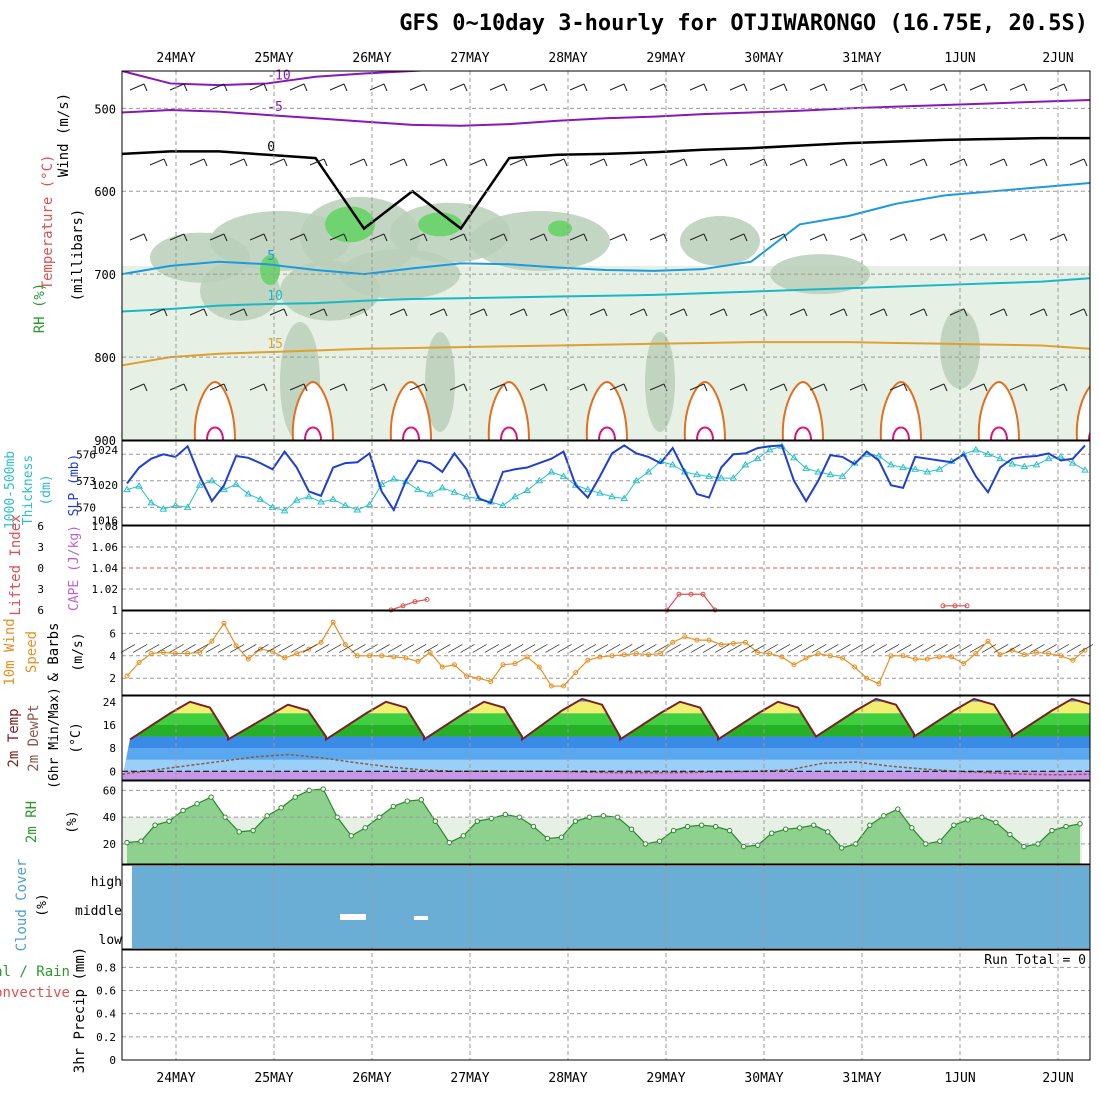 Image resolution: width=1100 pixels, height=1100 pixels. Describe the element at coordinates (602, 825) in the screenshot. I see `rh-clip` at that location.